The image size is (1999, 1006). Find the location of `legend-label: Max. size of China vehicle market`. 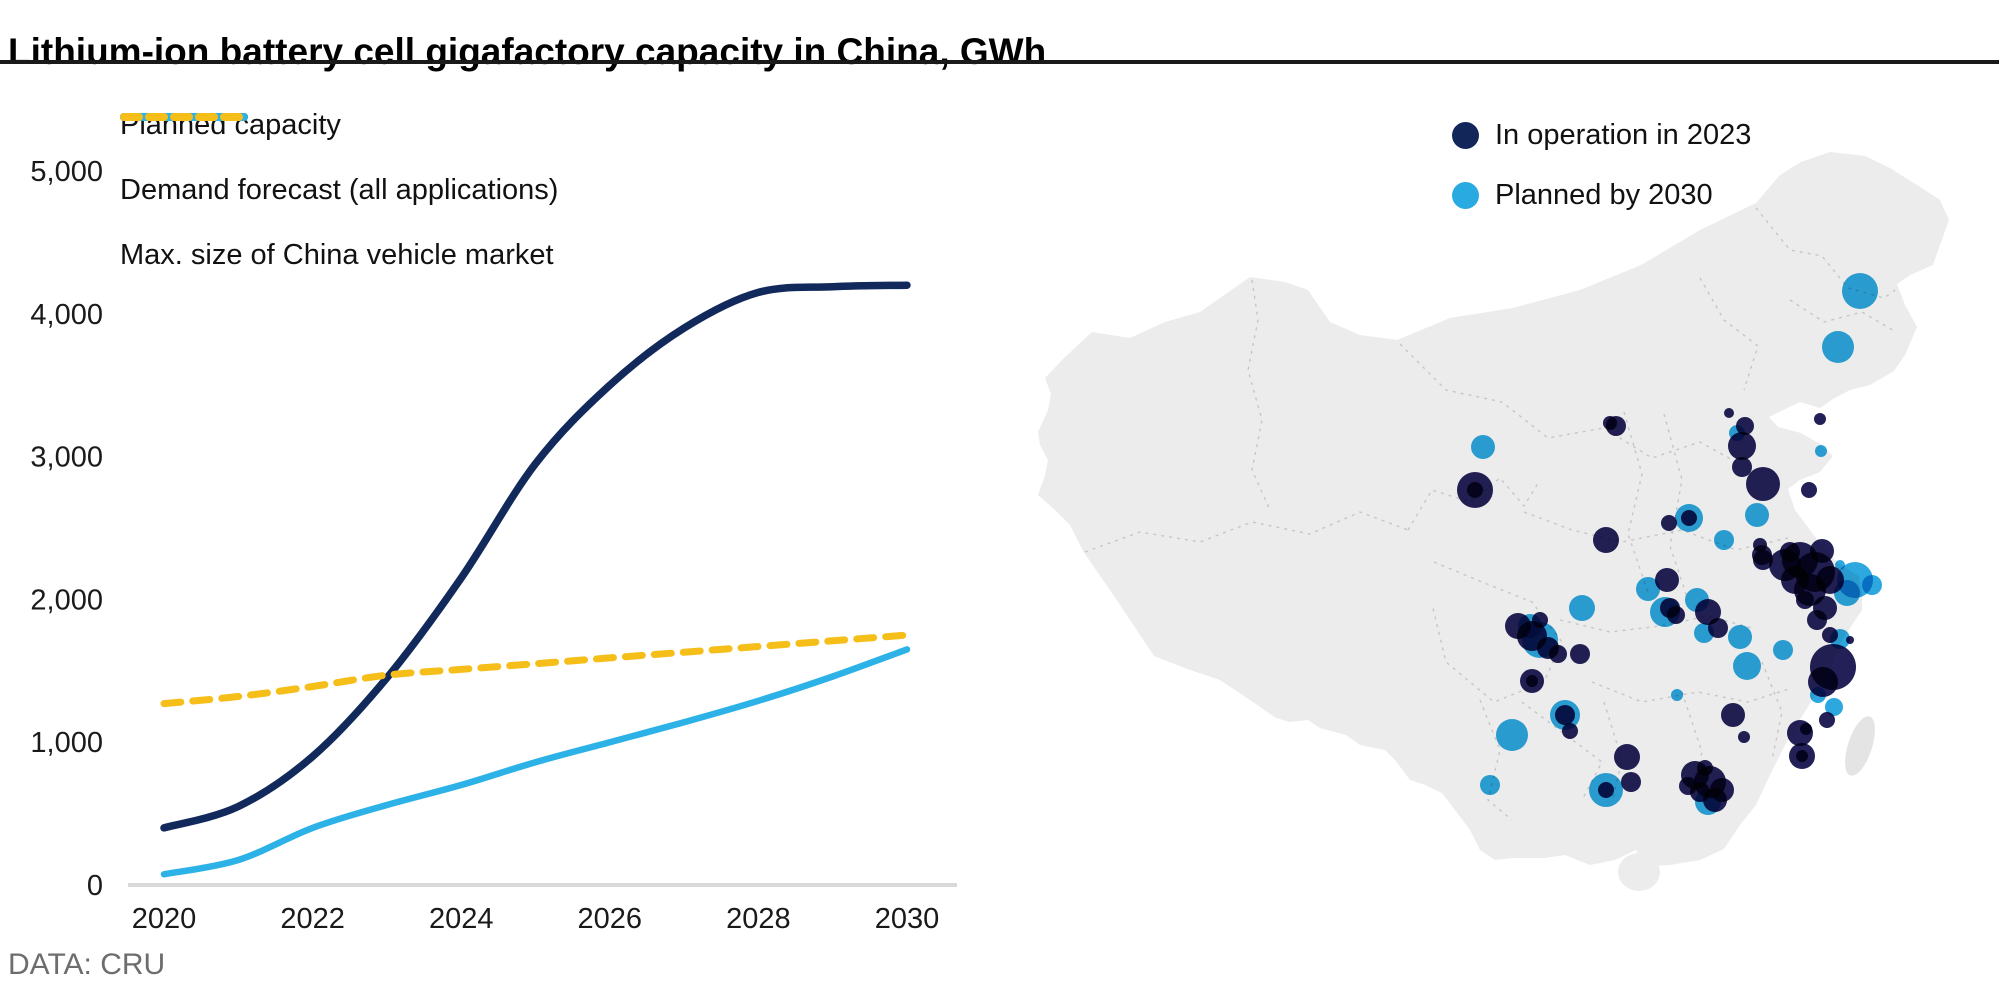

legend-label: Max. size of China vehicle market is located at coordinates (337, 254).